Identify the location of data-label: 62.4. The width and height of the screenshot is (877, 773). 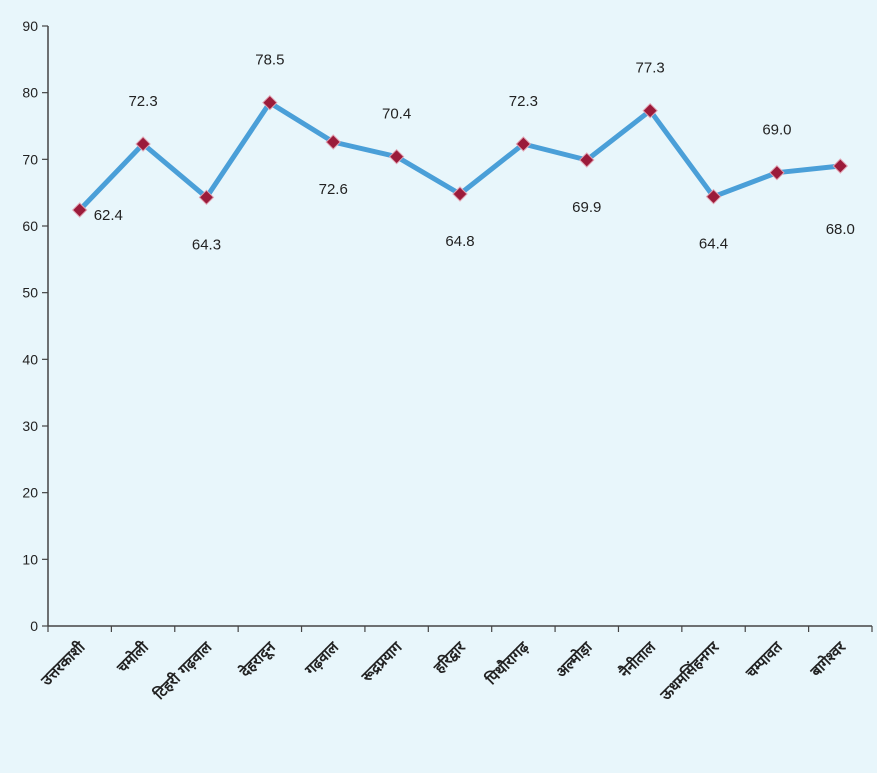
(108, 215).